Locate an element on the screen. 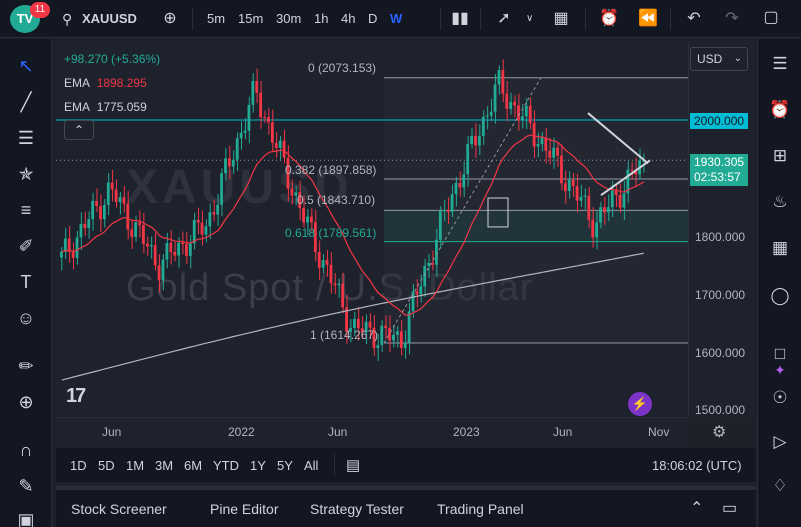 This screenshot has width=801, height=527. range-5y: 5Y is located at coordinates (285, 465).